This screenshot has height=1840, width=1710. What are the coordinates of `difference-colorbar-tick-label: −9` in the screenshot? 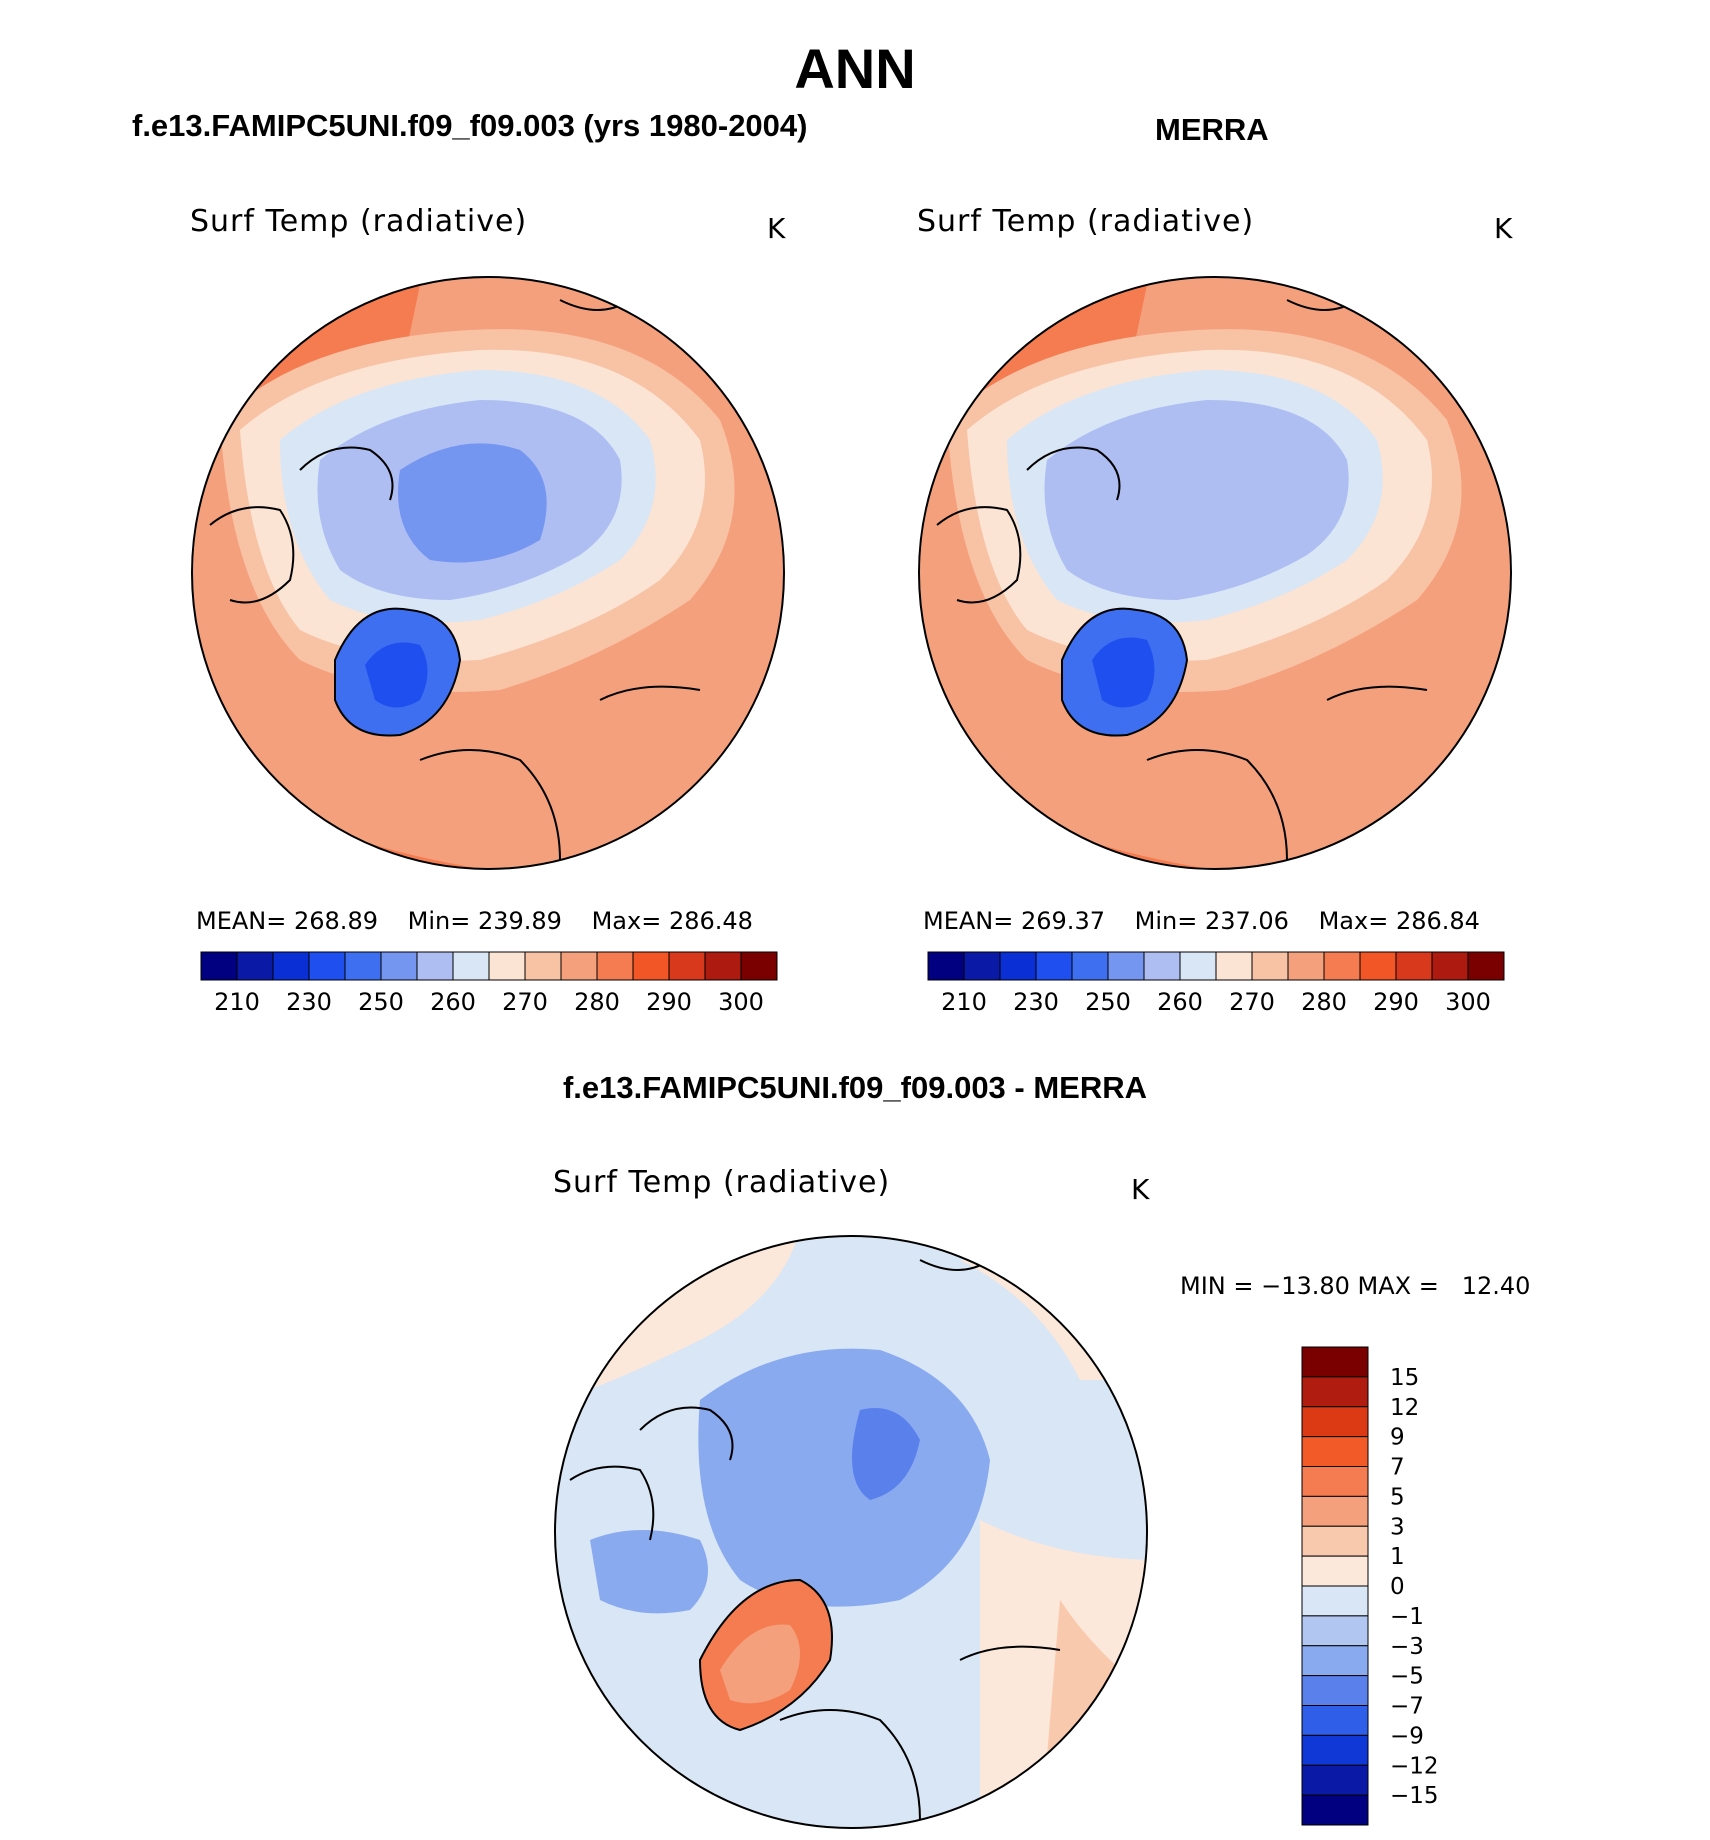 It's located at (1407, 1736).